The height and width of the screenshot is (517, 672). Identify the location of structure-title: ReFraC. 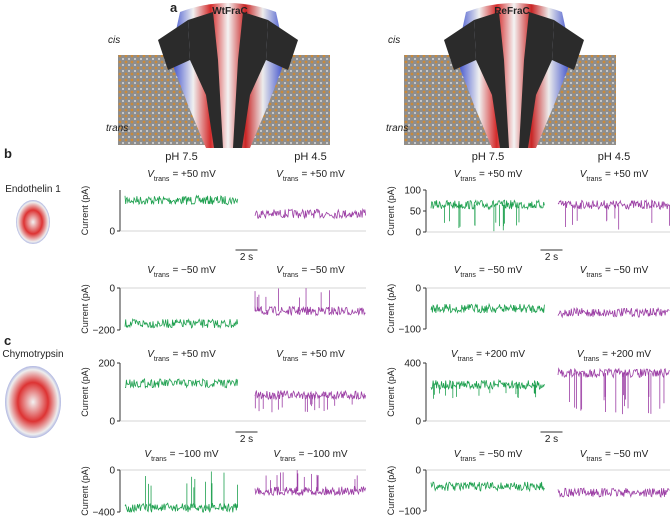
(512, 11).